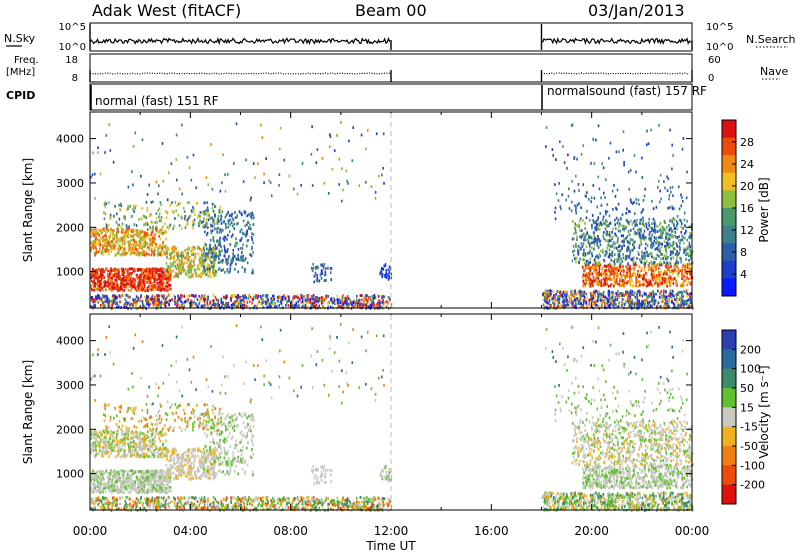  What do you see at coordinates (198, 217) in the screenshot?
I see `power-cell-1985` at bounding box center [198, 217].